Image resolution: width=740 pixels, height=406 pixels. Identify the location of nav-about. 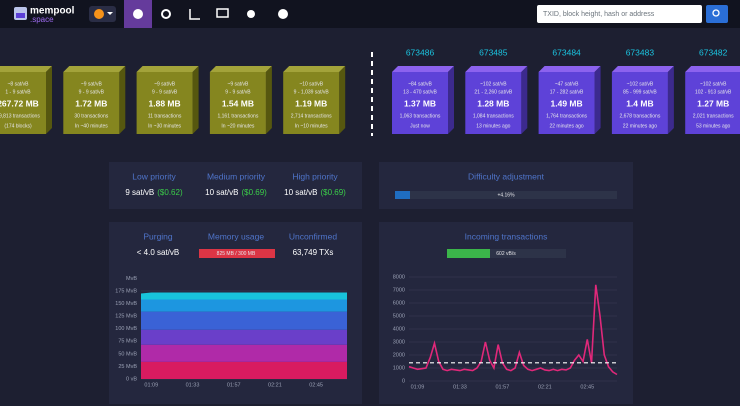
(283, 14).